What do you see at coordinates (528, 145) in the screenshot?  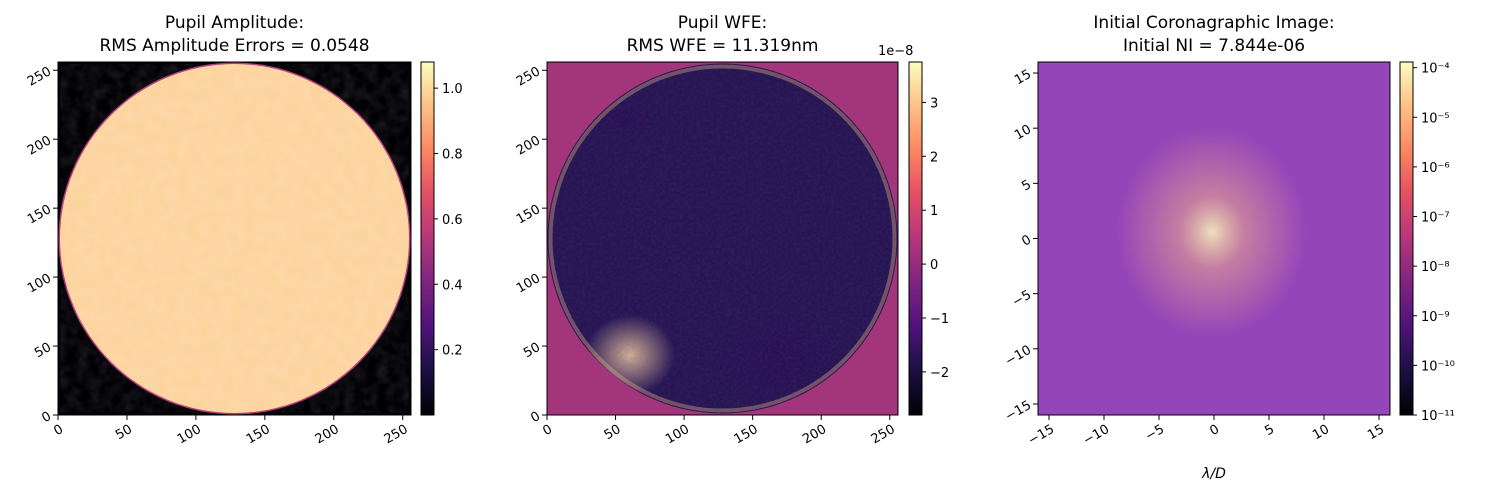 I see `panel2-y-tick-label: 200` at bounding box center [528, 145].